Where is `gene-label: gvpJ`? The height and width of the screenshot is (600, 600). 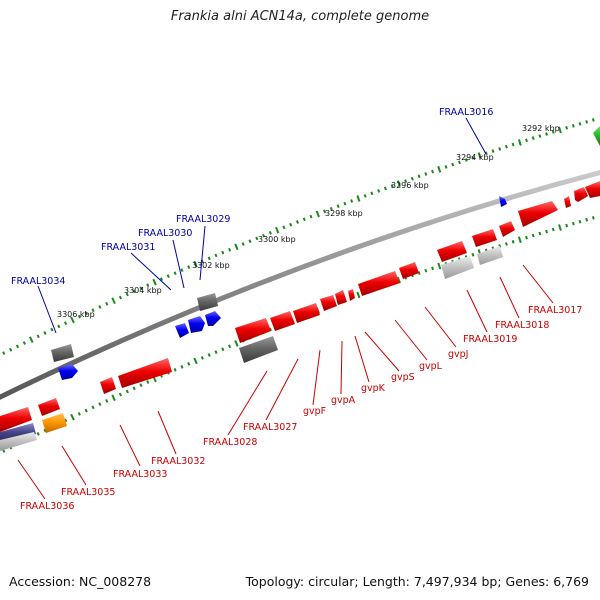 gene-label: gvpJ is located at coordinates (458, 354).